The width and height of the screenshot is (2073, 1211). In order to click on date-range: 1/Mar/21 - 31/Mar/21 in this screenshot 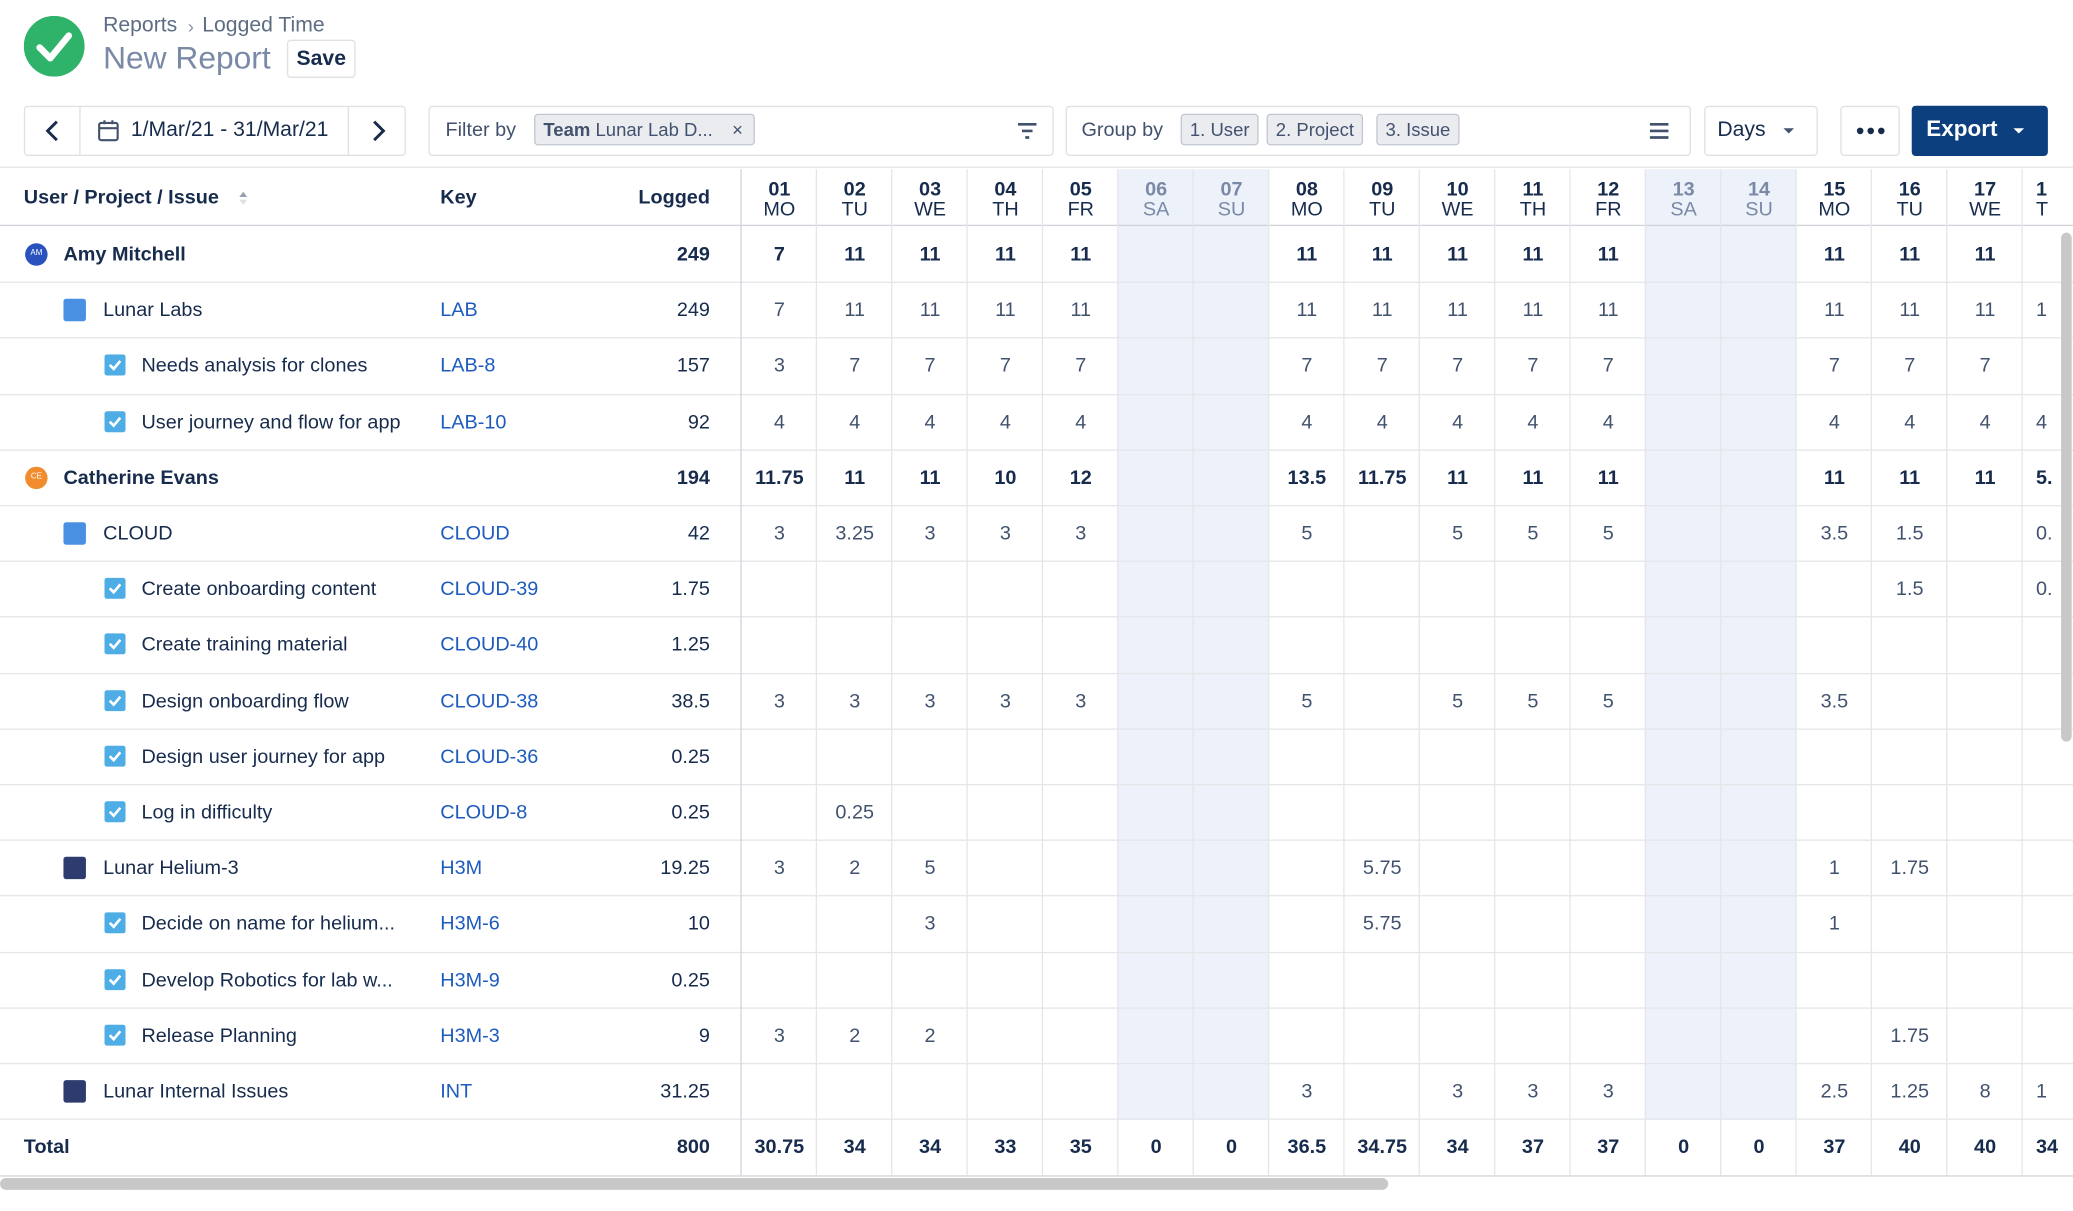, I will do `click(229, 130)`.